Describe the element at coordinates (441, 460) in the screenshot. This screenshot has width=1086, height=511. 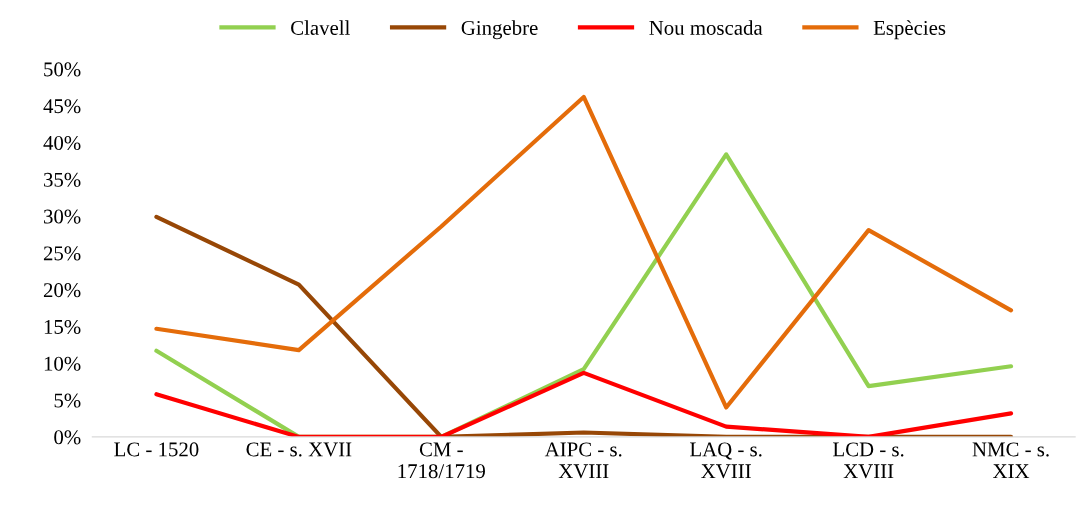
I see `x-tick-label: CM - 1718/1719` at that location.